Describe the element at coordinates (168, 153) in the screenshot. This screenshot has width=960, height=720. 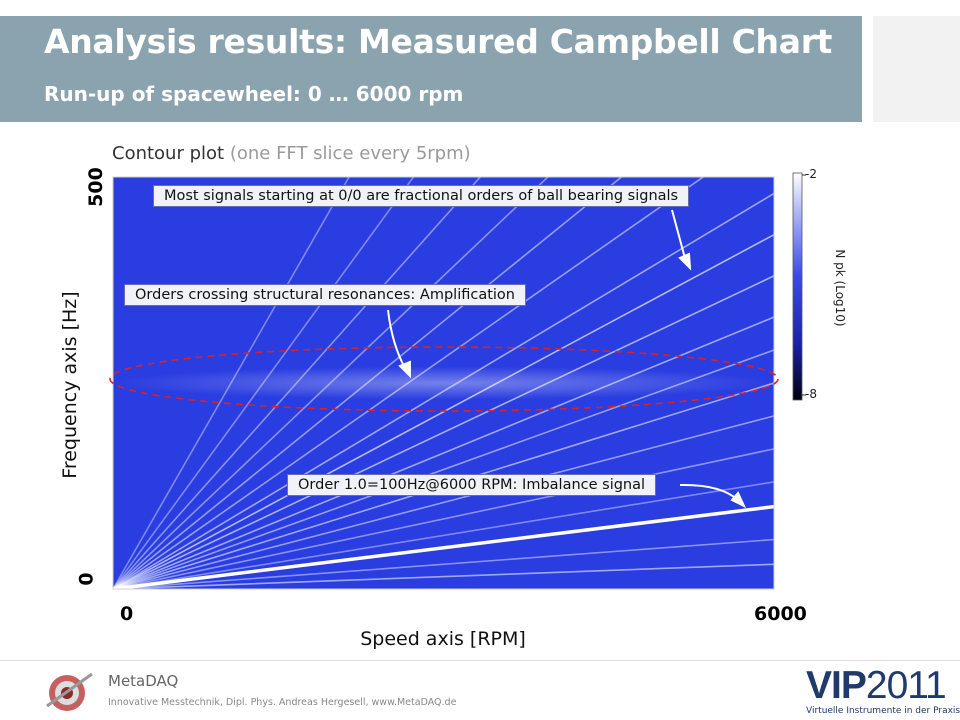
I see `plot-caption-main: Contour plot` at that location.